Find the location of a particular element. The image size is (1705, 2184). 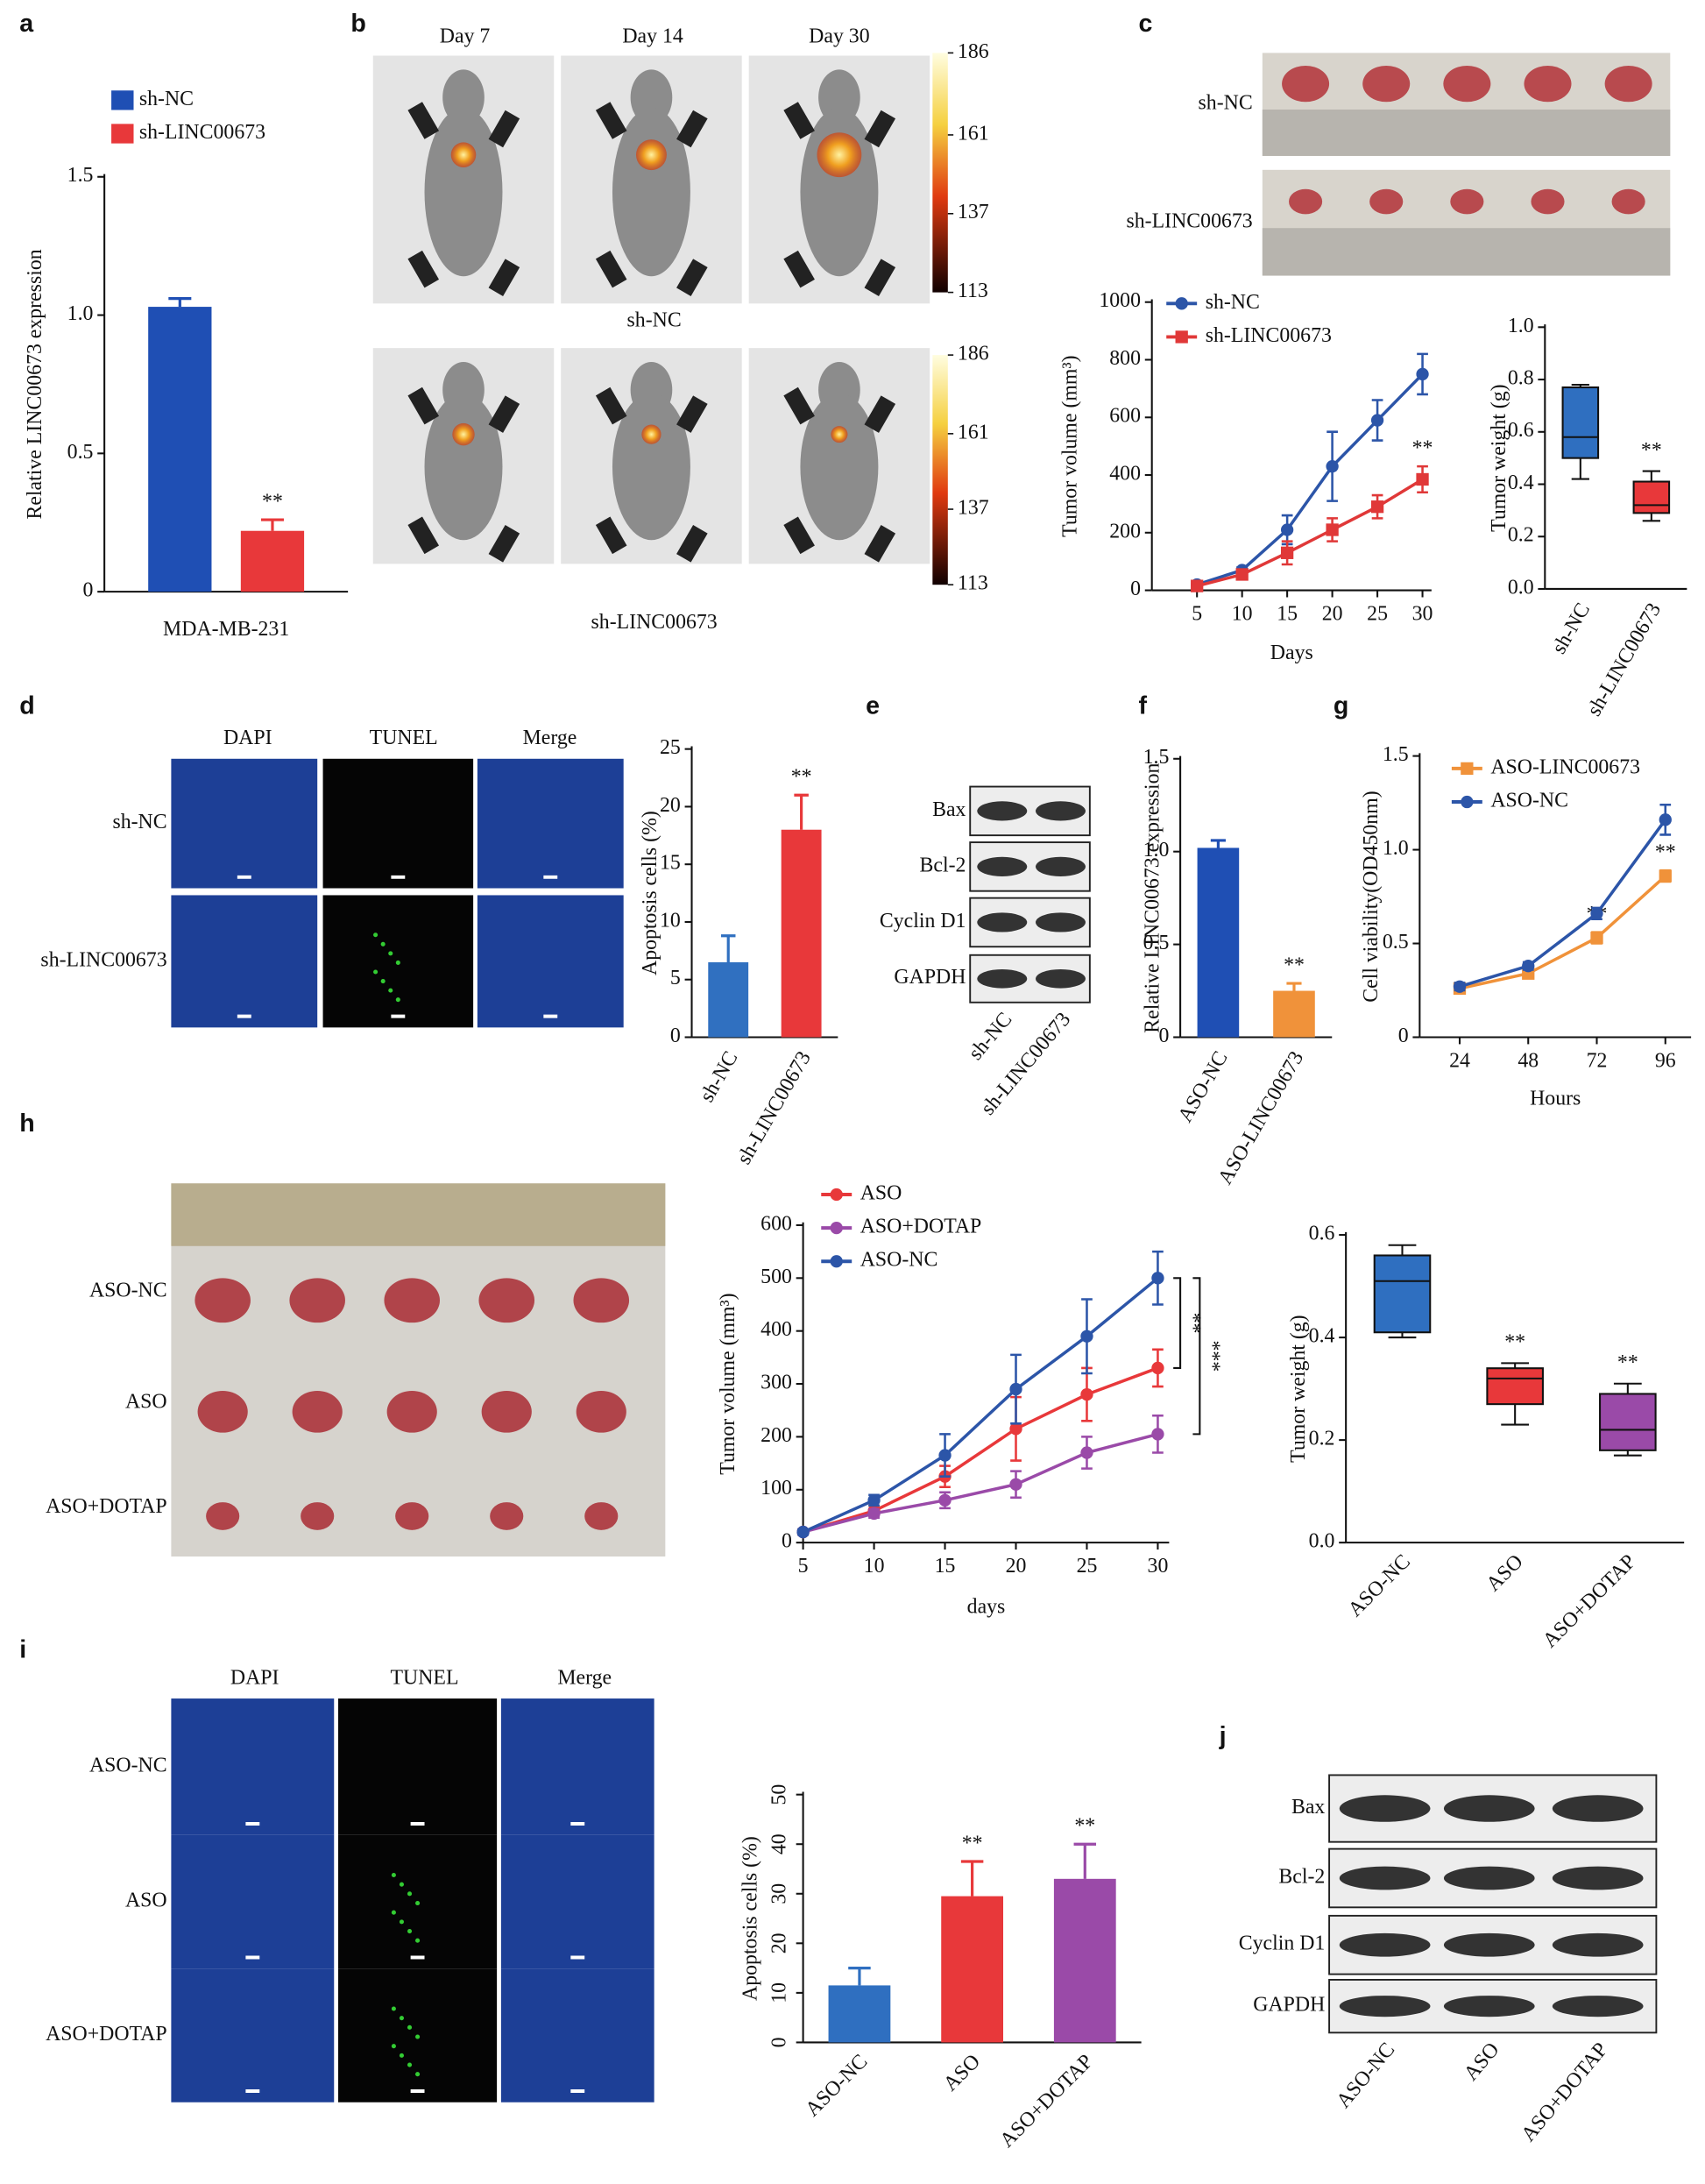

legend-label: ASO+DOTAP is located at coordinates (921, 1227).